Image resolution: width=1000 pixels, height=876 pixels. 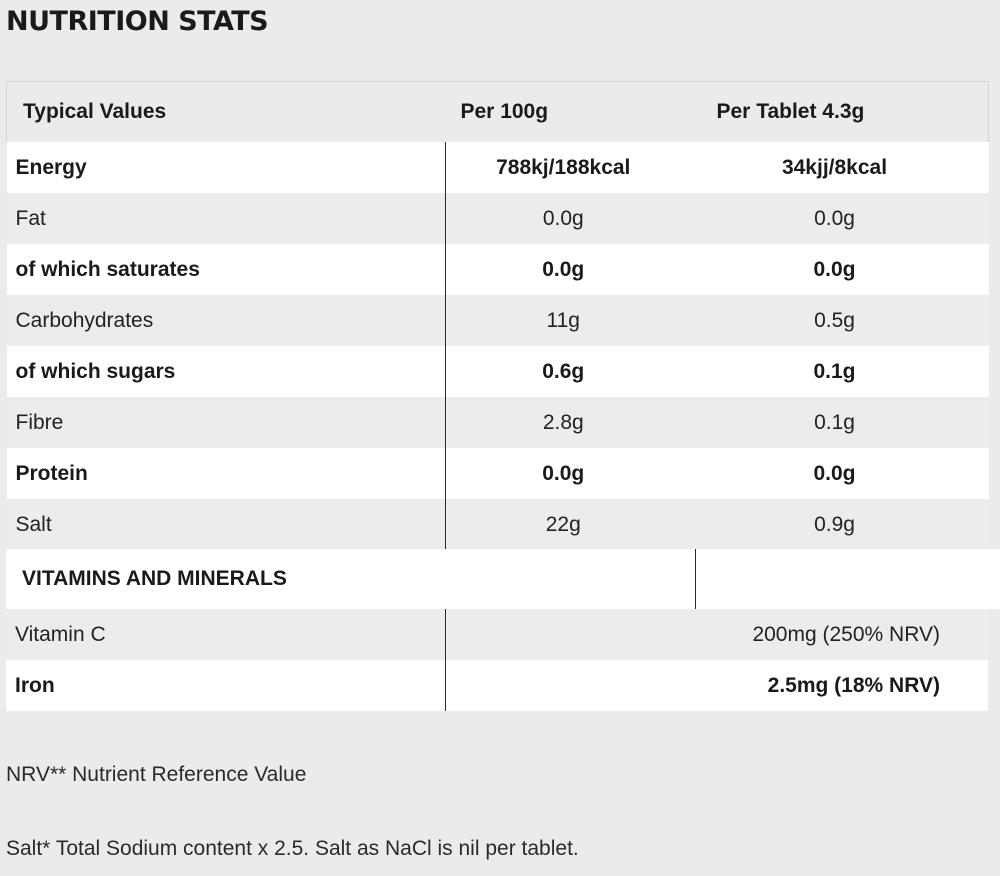 I want to click on table-row: Vitamin C 200mg (250% NRV), so click(x=497, y=634).